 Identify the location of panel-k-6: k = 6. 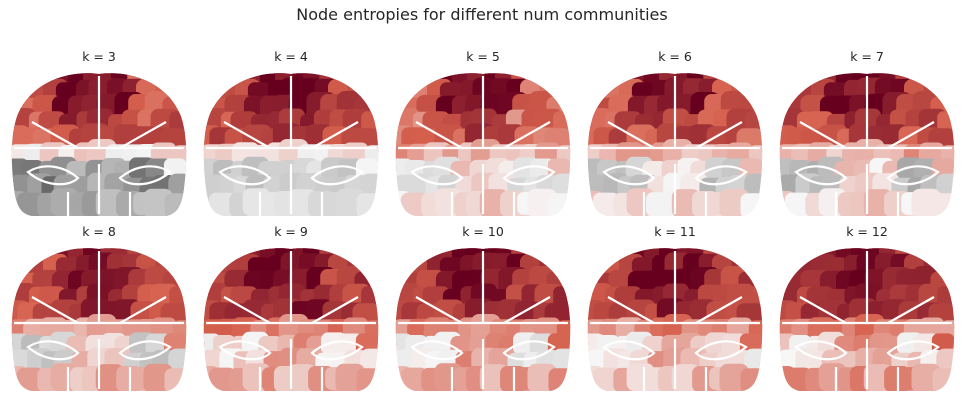
(675, 135).